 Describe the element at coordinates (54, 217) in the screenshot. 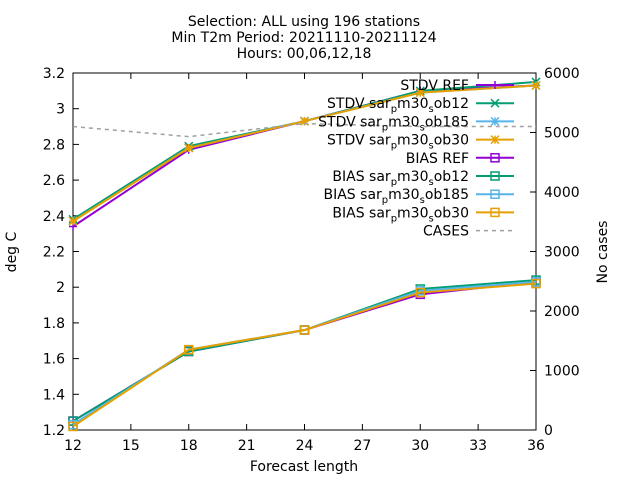

I see `y-tick-label: 2.4` at that location.